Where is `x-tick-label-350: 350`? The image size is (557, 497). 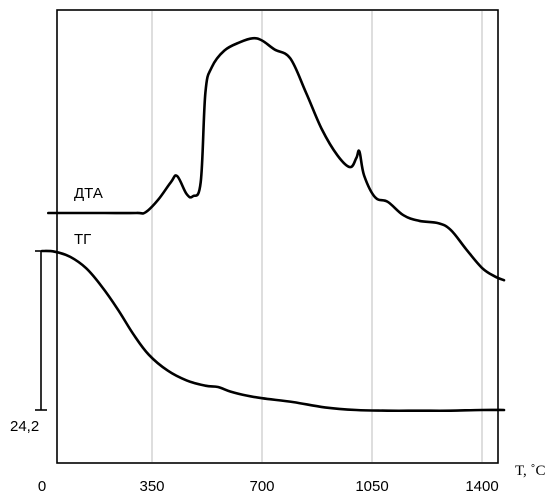 x-tick-label-350: 350 is located at coordinates (151, 486).